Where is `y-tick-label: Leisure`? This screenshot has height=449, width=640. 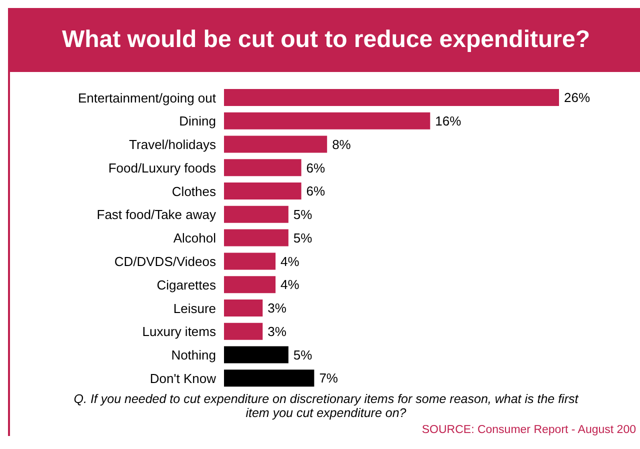 y-tick-label: Leisure is located at coordinates (194, 308).